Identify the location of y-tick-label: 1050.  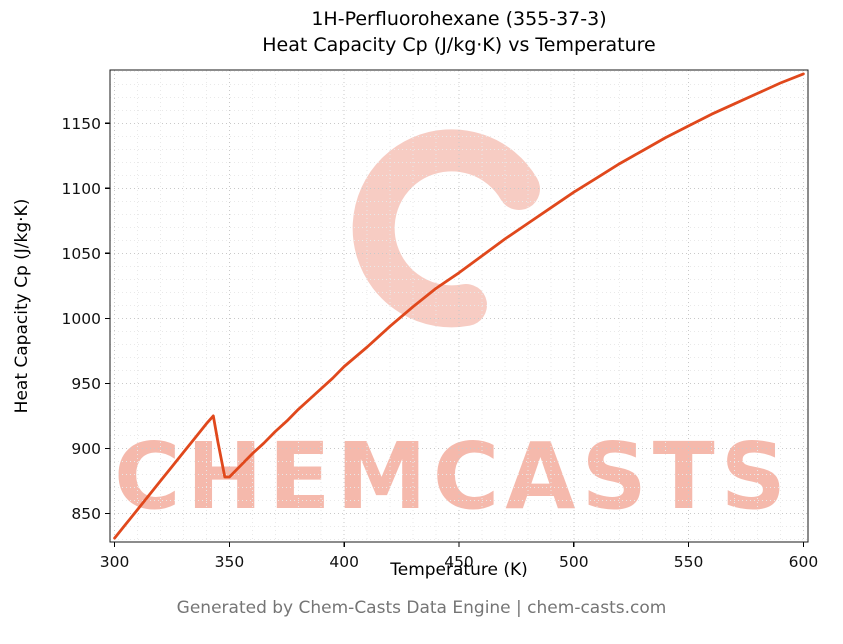
(81, 254).